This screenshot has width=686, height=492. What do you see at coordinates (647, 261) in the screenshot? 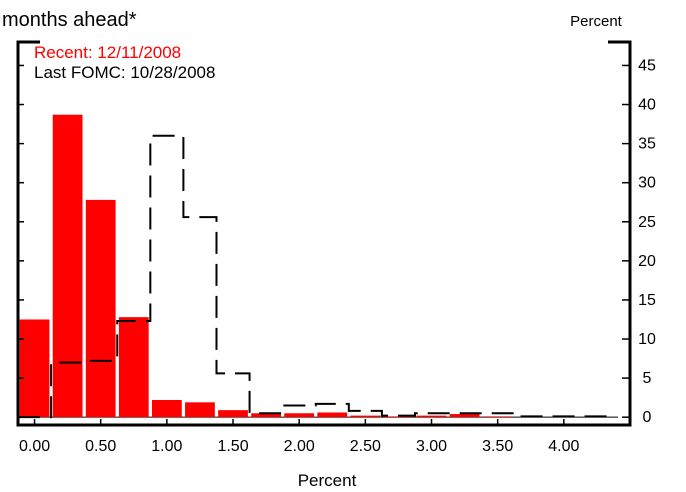
I see `y-tick-label: 20` at bounding box center [647, 261].